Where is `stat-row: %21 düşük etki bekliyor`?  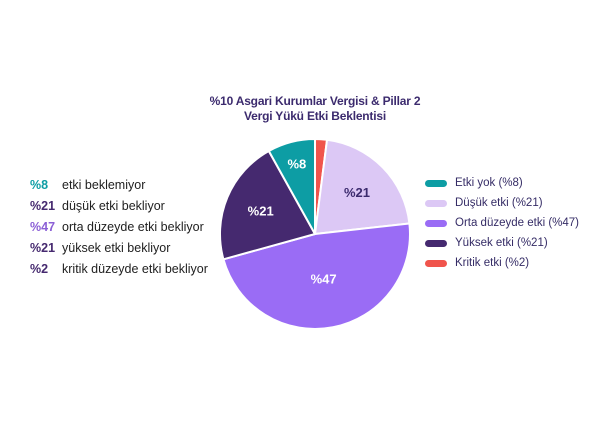 stat-row: %21 düşük etki bekliyor is located at coordinates (119, 206).